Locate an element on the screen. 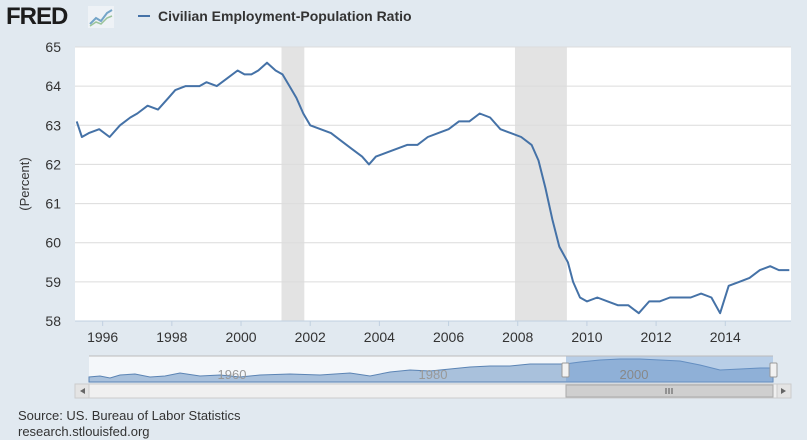 The width and height of the screenshot is (807, 440). navigator-label-1980: 1980 is located at coordinates (433, 374).